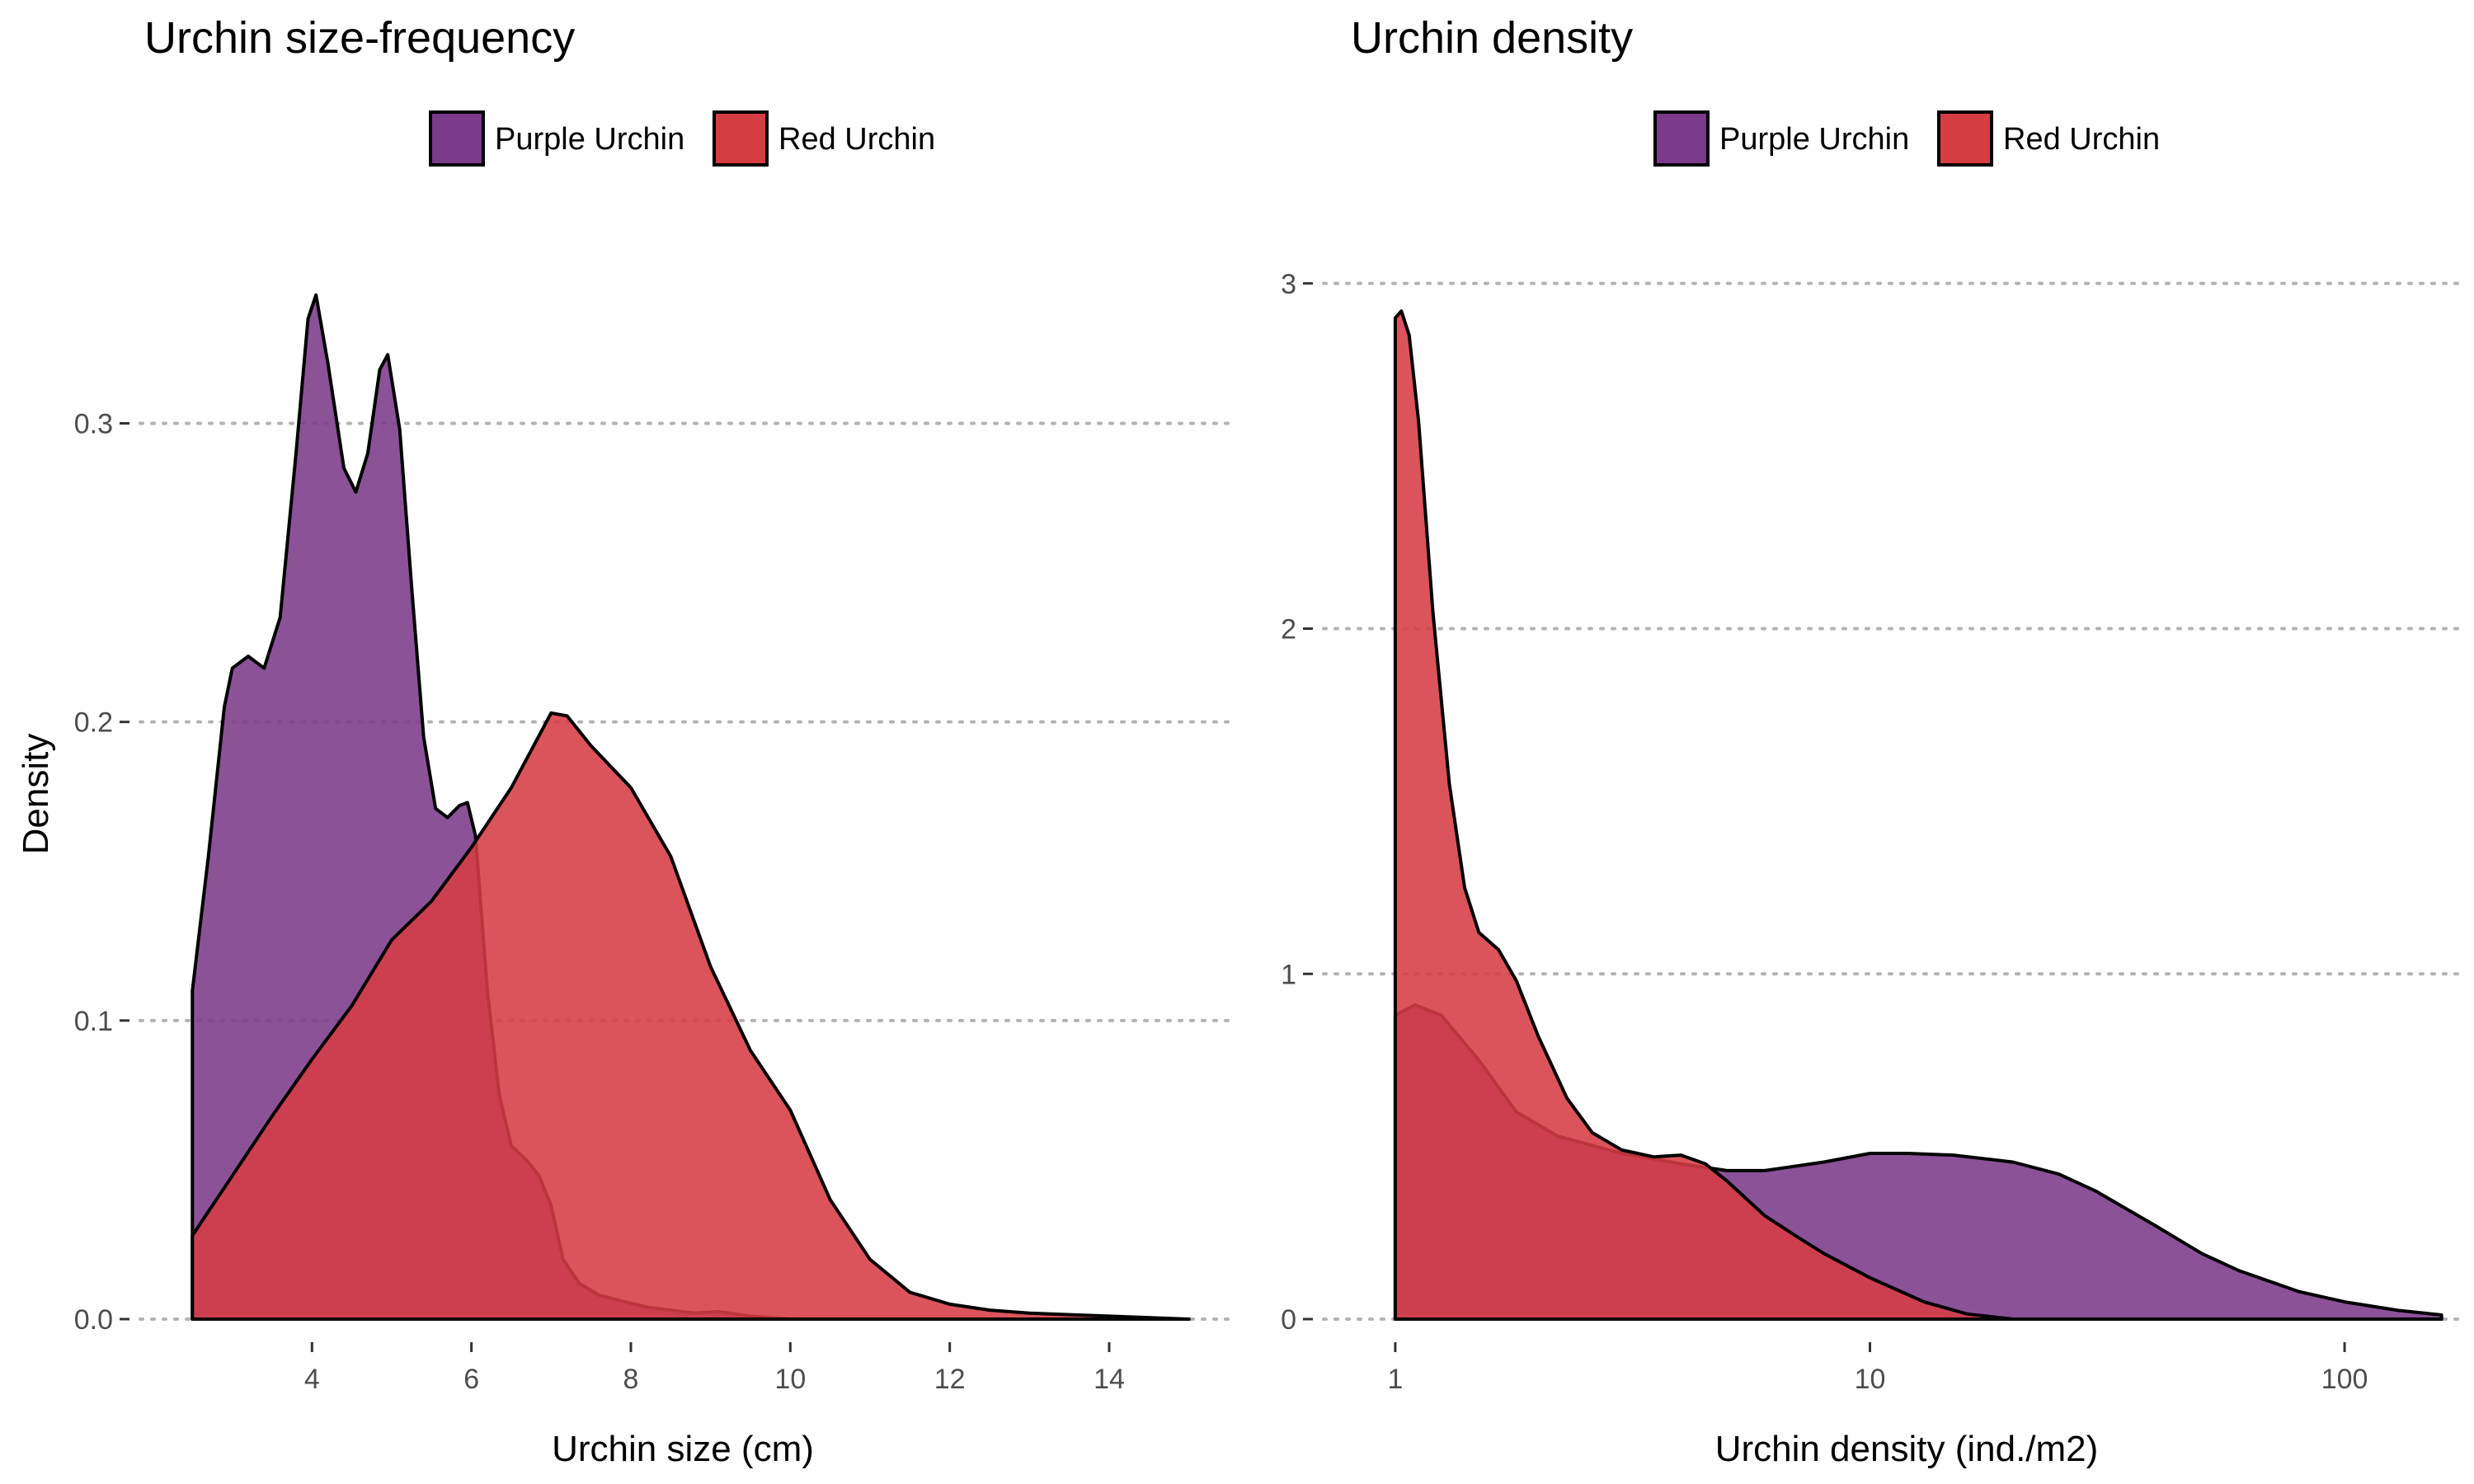  I want to click on y-axis-title: Density, so click(36, 794).